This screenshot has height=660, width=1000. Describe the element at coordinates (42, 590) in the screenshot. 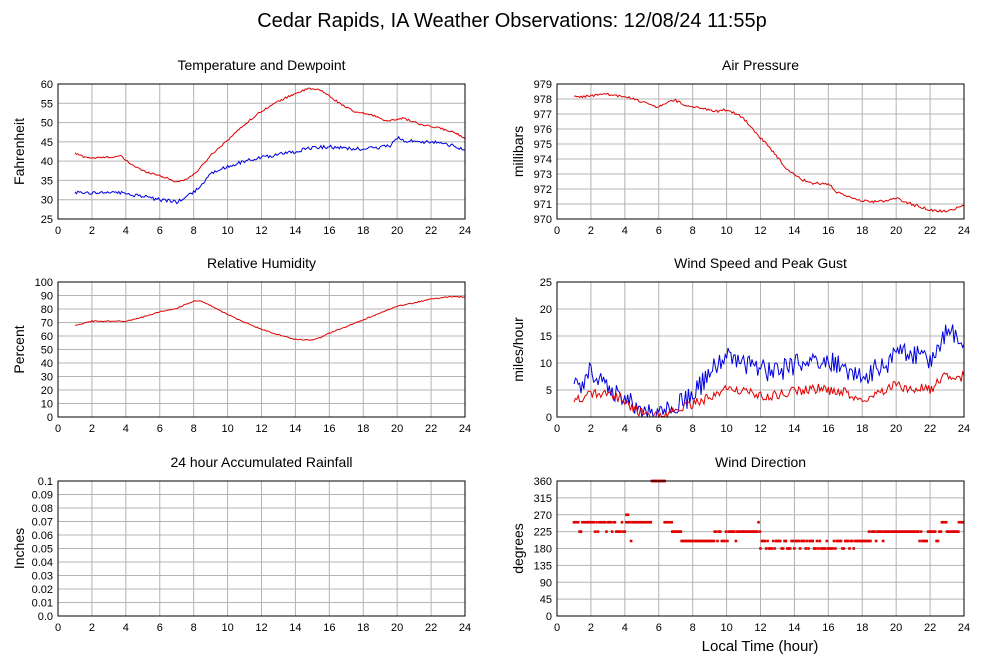

I see `y-tick-label: 0.02` at that location.